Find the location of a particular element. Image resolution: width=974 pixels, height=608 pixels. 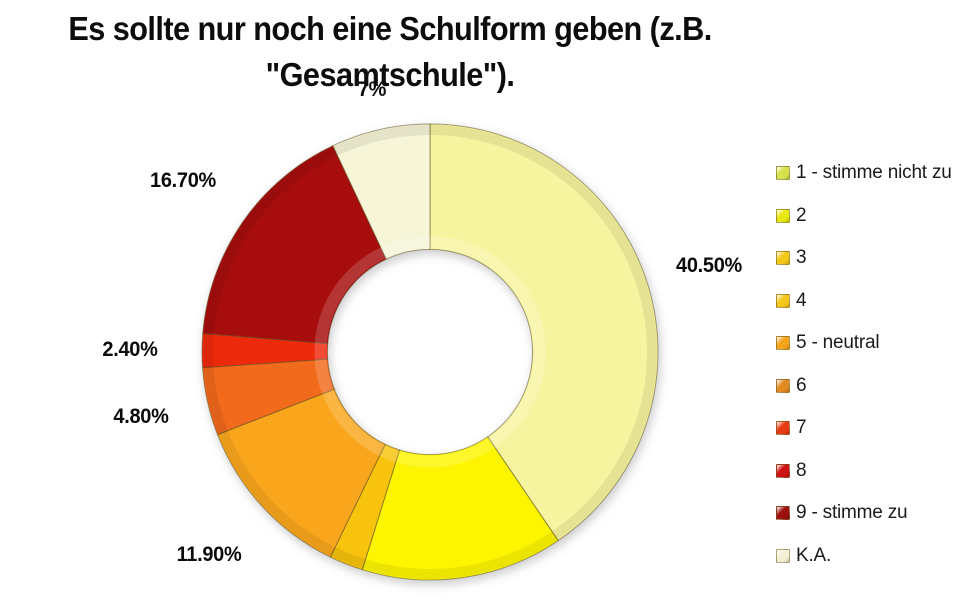

legend-item: 2 is located at coordinates (875, 216).